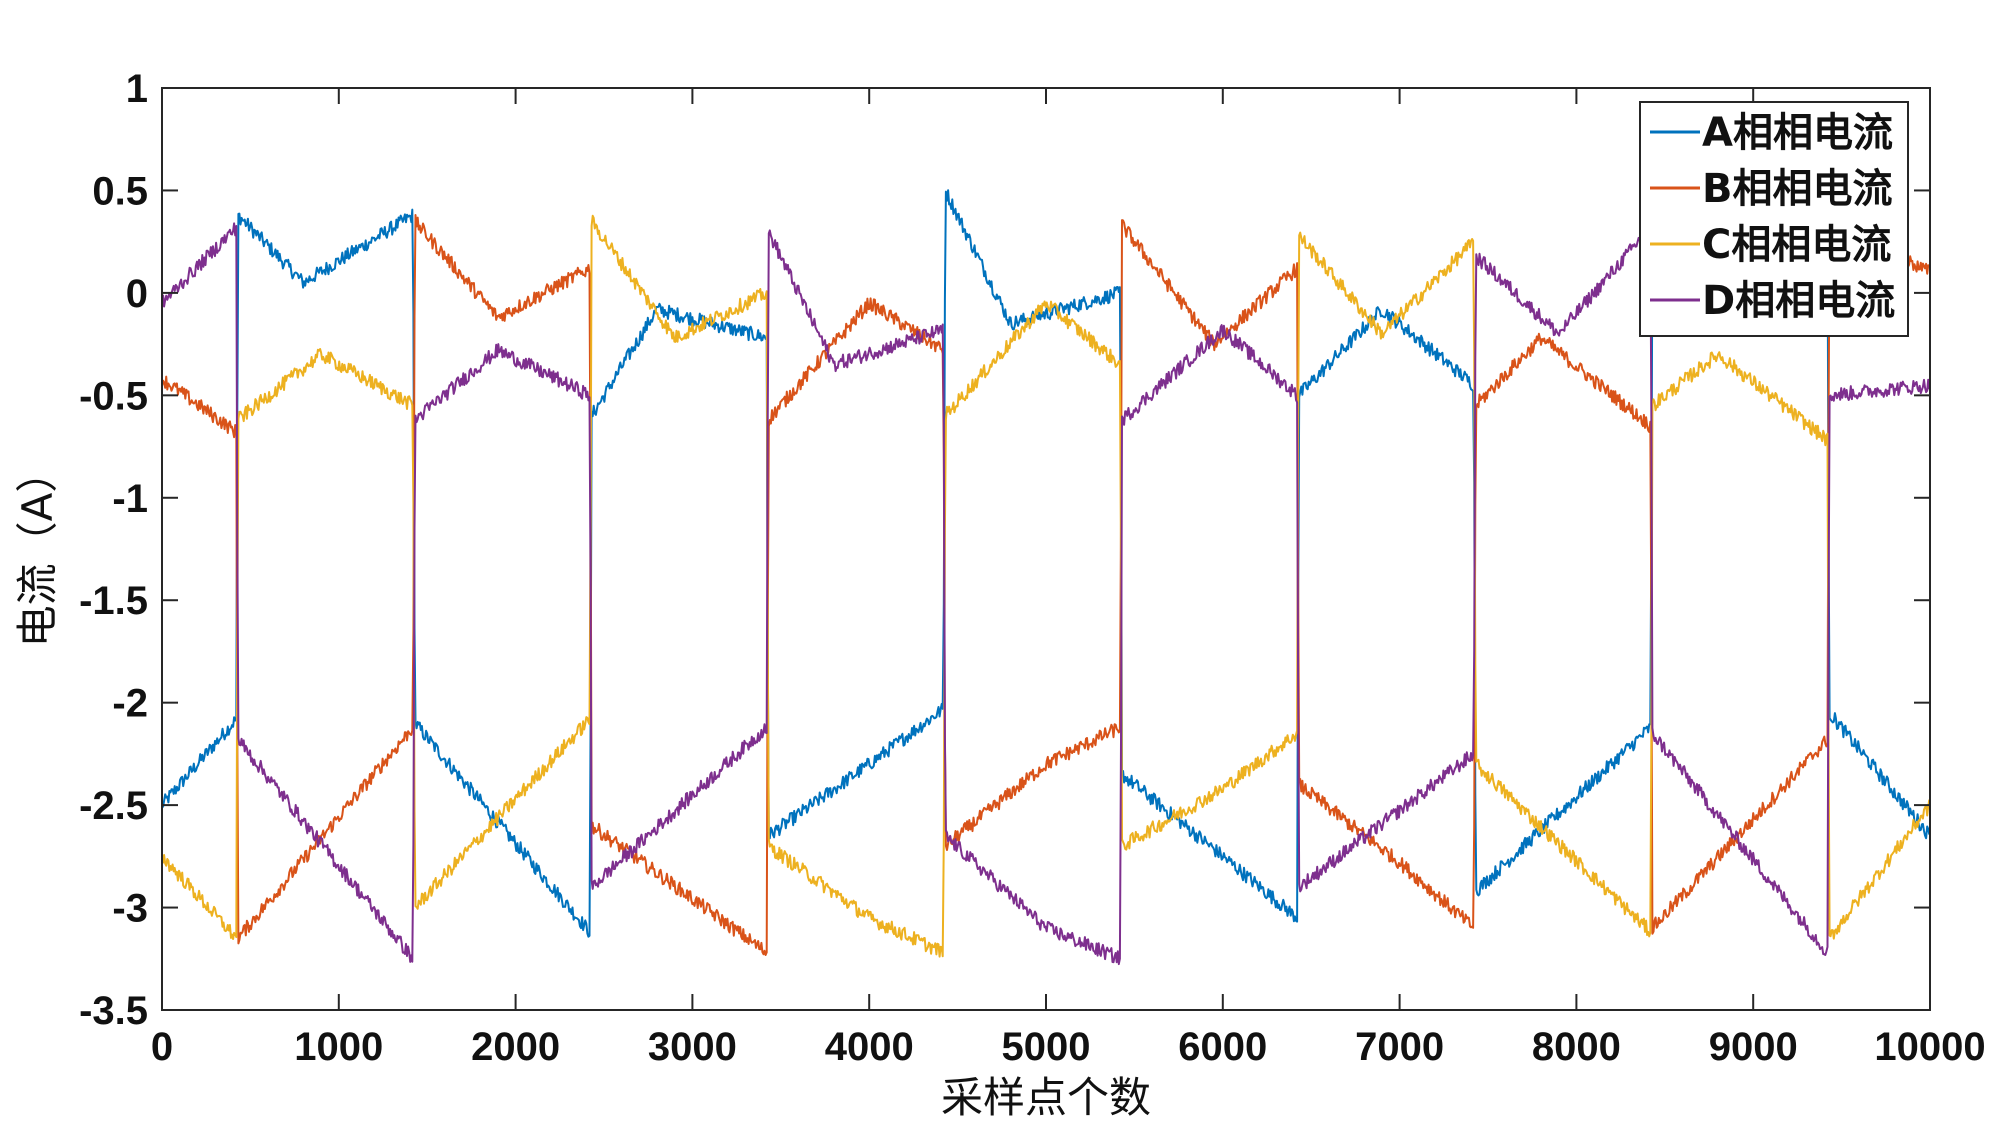 This screenshot has height=1125, width=2000. Describe the element at coordinates (869, 1047) in the screenshot. I see `x-tick-label: 4000` at that location.